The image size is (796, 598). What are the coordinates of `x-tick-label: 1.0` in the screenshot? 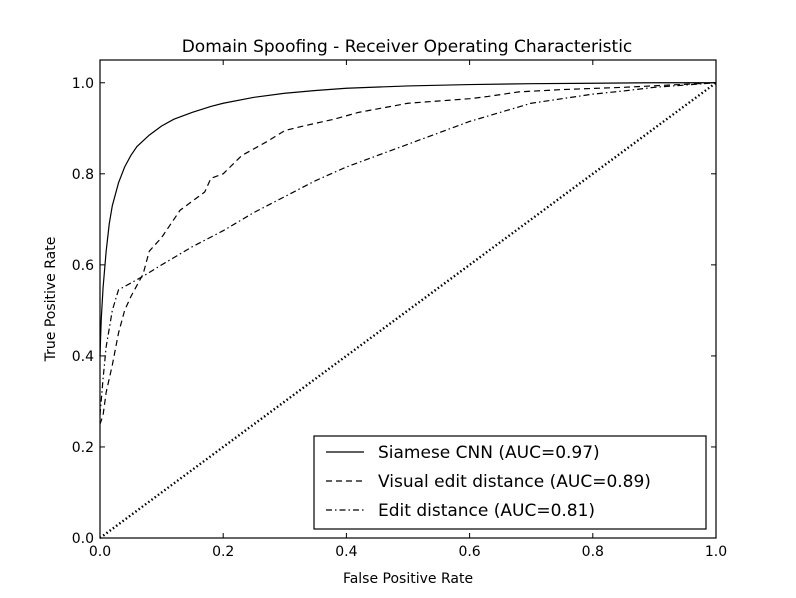 It's located at (716, 552).